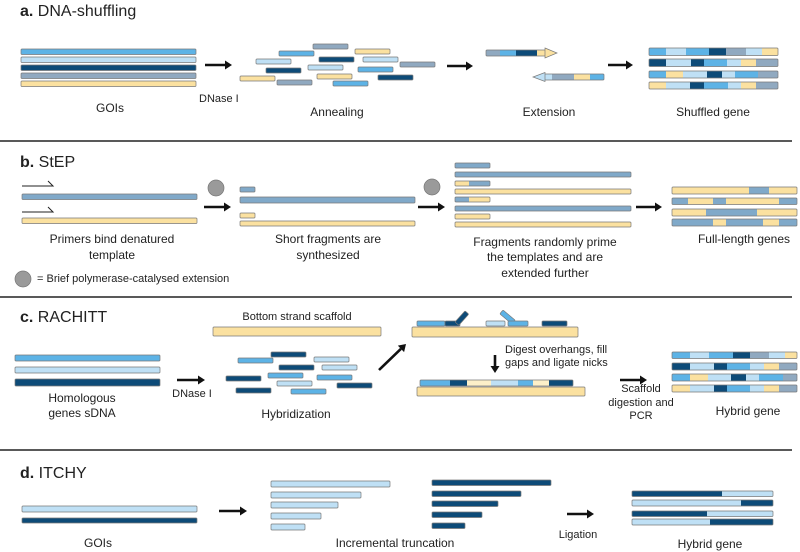 The height and width of the screenshot is (552, 800). What do you see at coordinates (432, 187) in the screenshot?
I see `polymerase-extension-circle` at bounding box center [432, 187].